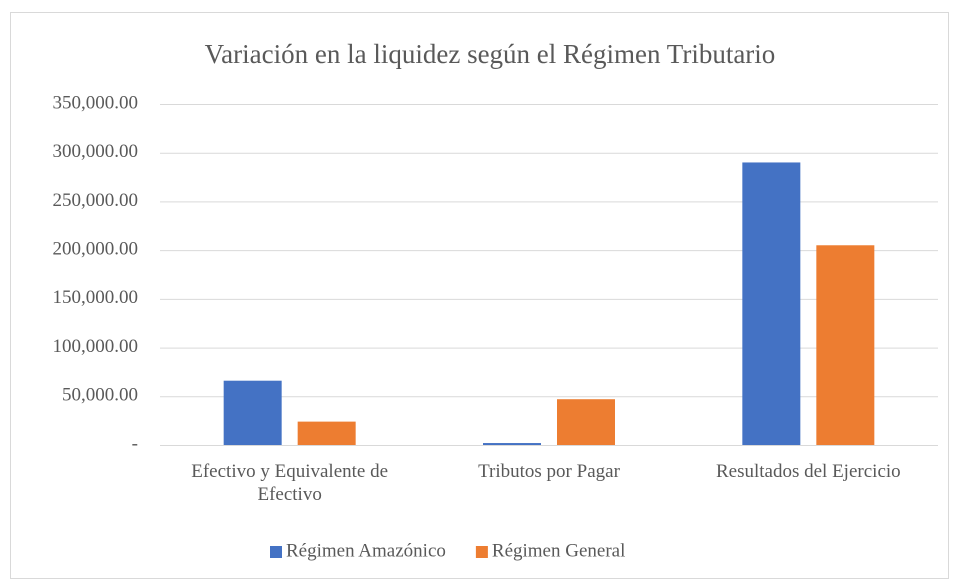 The width and height of the screenshot is (953, 581). I want to click on x-tick-label: Efectivo y Equivalente de Efectivo, so click(290, 483).